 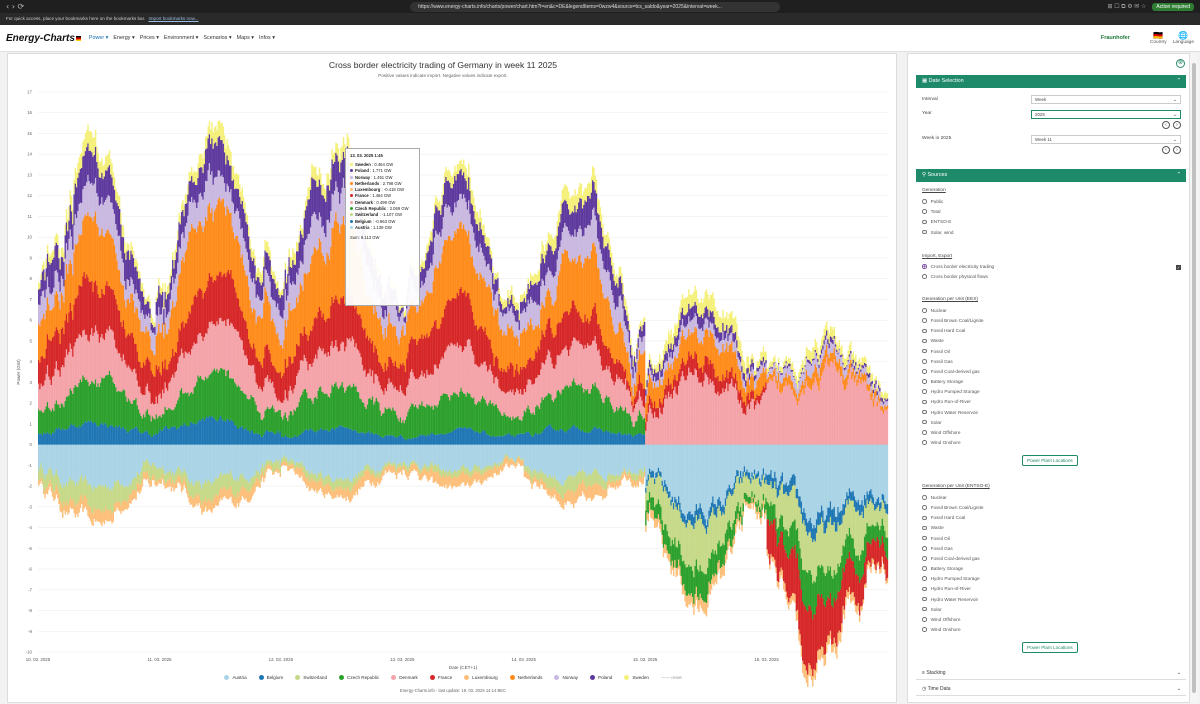 What do you see at coordinates (1173, 6) in the screenshot?
I see `action-required-button: Action required` at bounding box center [1173, 6].